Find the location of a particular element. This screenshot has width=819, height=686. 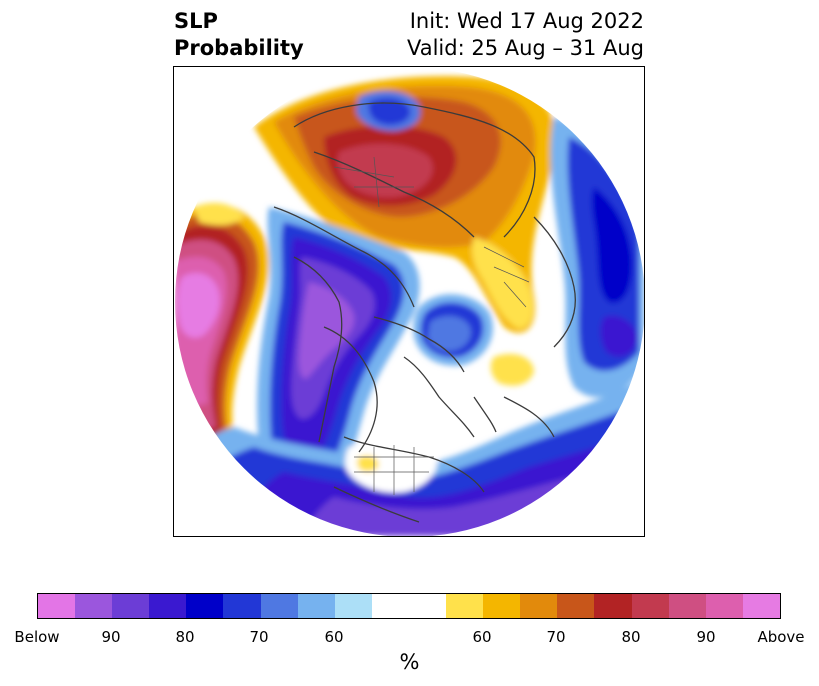

colorbar-tick-label: Below is located at coordinates (37, 637).